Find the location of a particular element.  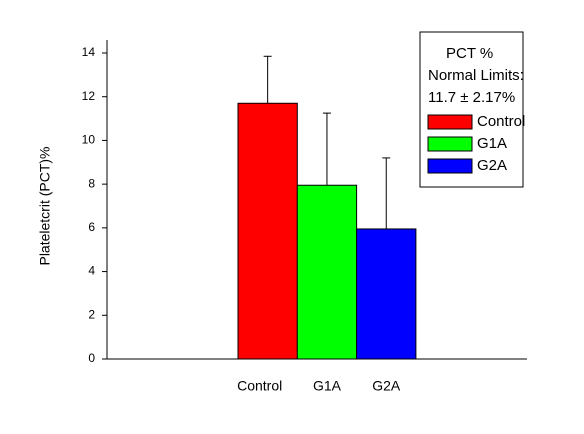

y-tick-label: 4 is located at coordinates (91, 271).